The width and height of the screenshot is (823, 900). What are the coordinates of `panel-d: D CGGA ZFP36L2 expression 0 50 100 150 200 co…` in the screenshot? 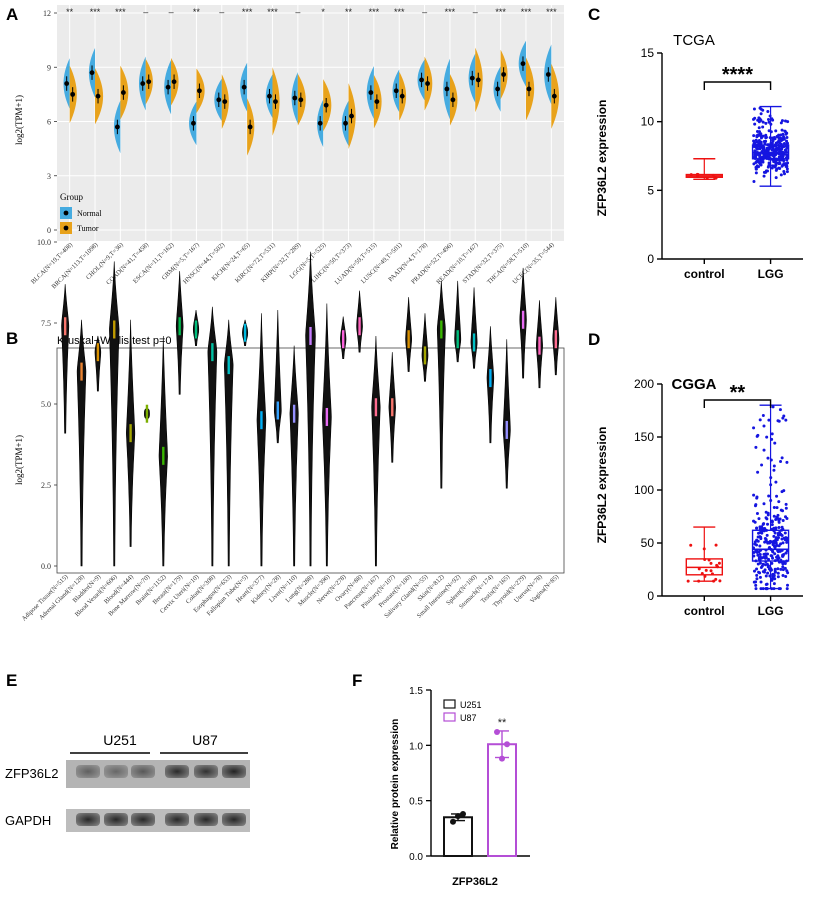 It's located at (695, 474).